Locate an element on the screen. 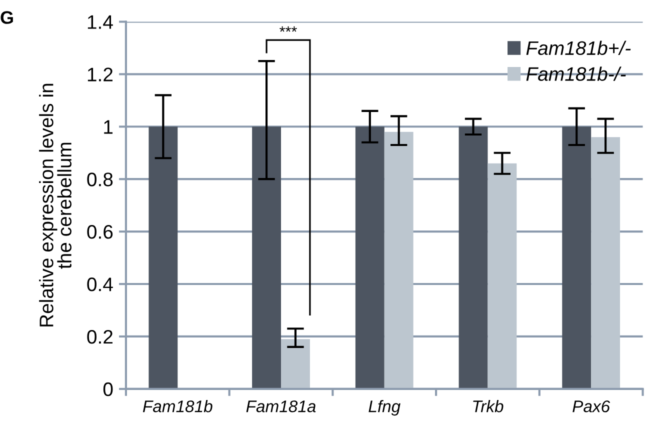  text: G is located at coordinates (6, 17).